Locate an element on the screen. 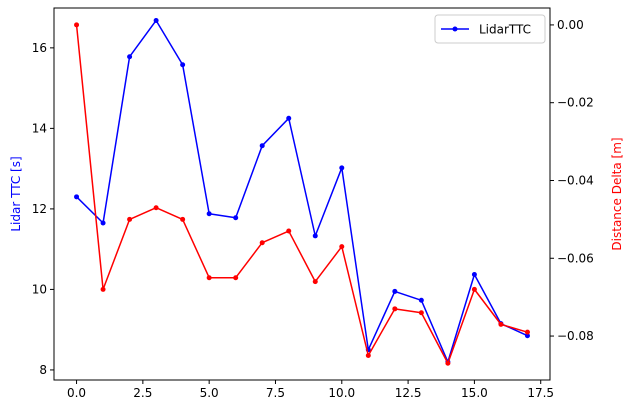 Image resolution: width=634 pixels, height=413 pixels. x-tick-label: 15.0 is located at coordinates (474, 393).